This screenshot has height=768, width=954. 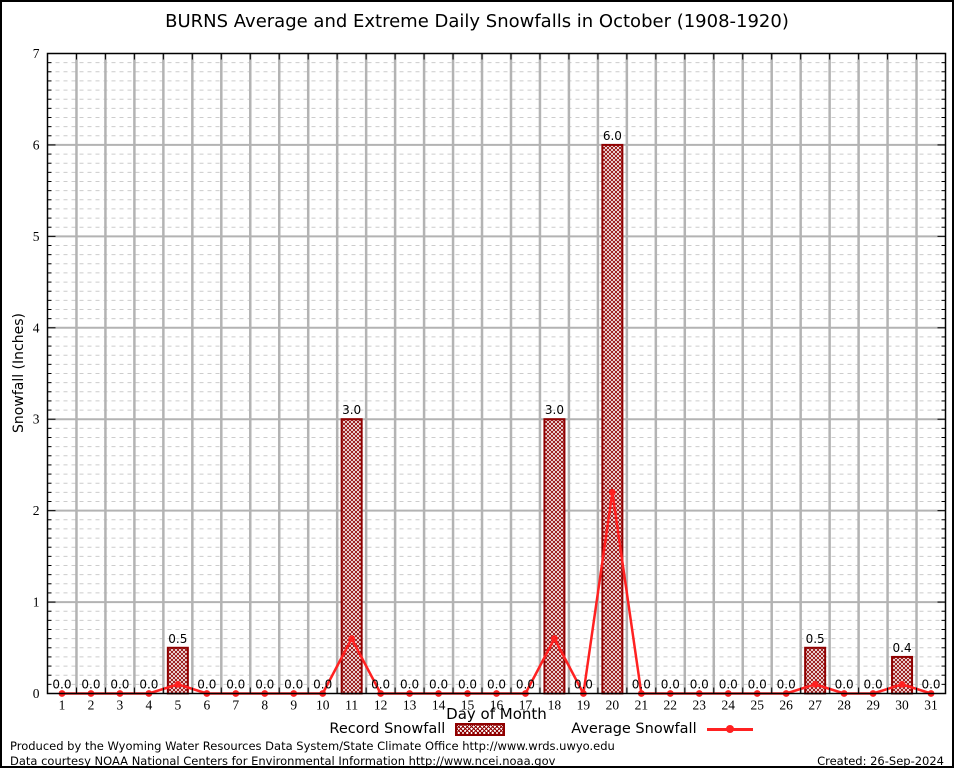 What do you see at coordinates (613, 705) in the screenshot?
I see `svg-text: 20` at bounding box center [613, 705].